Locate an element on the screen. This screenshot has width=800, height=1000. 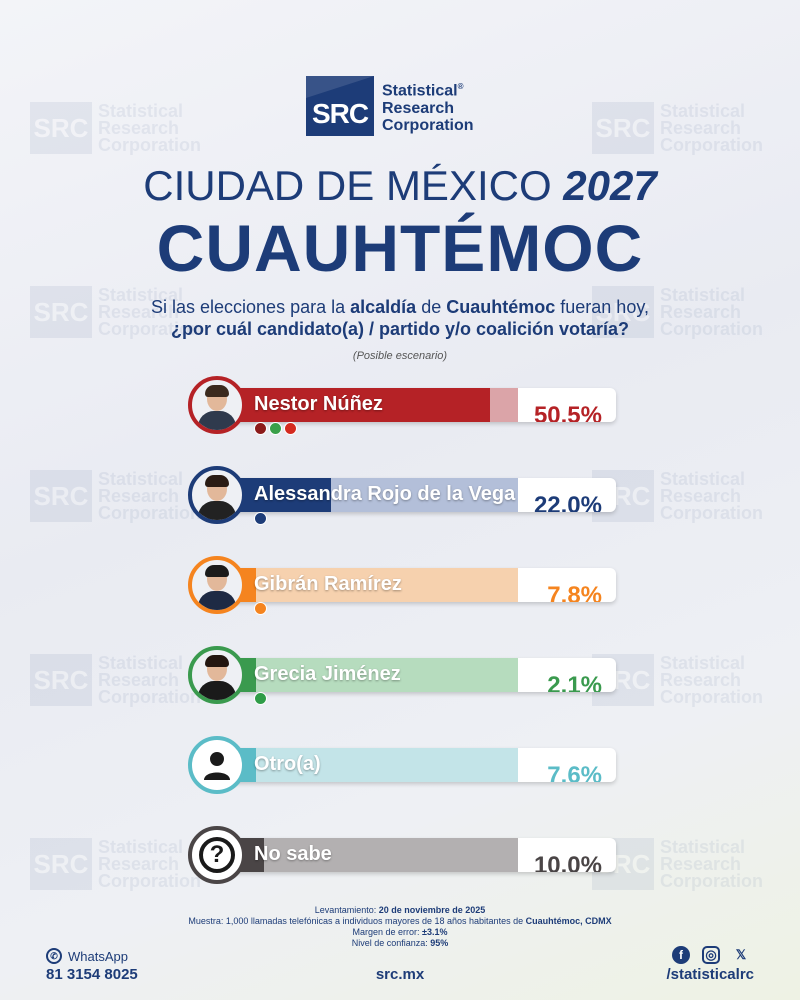
title-city: CIUDAD DE MÉXICO 2027 is located at coordinates (400, 185).